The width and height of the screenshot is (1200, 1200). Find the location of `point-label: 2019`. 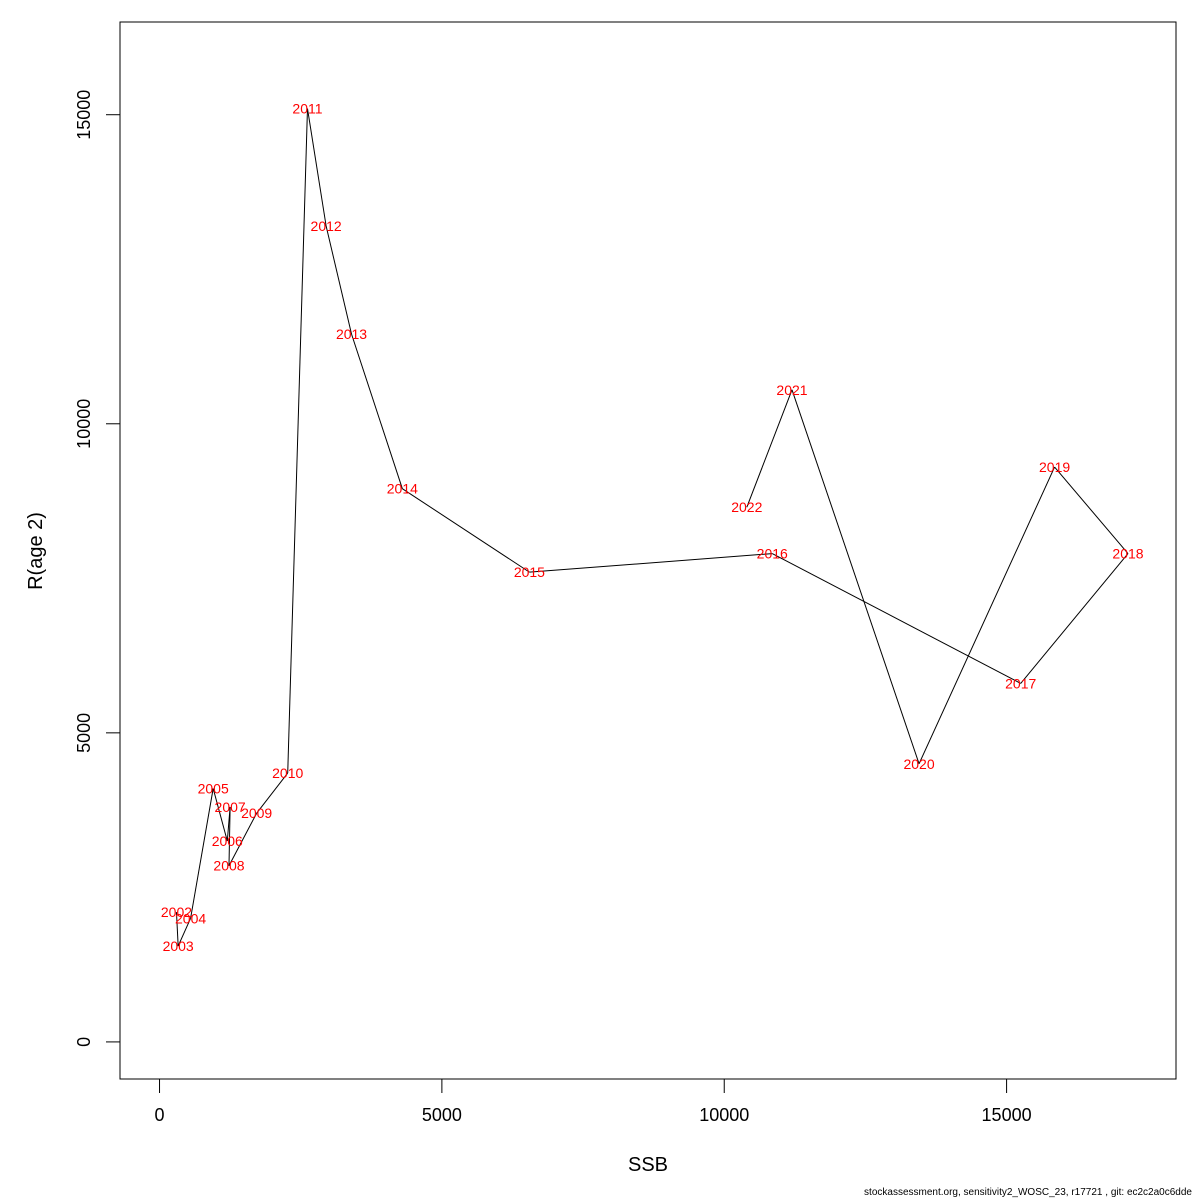

point-label: 2019 is located at coordinates (1054, 467).